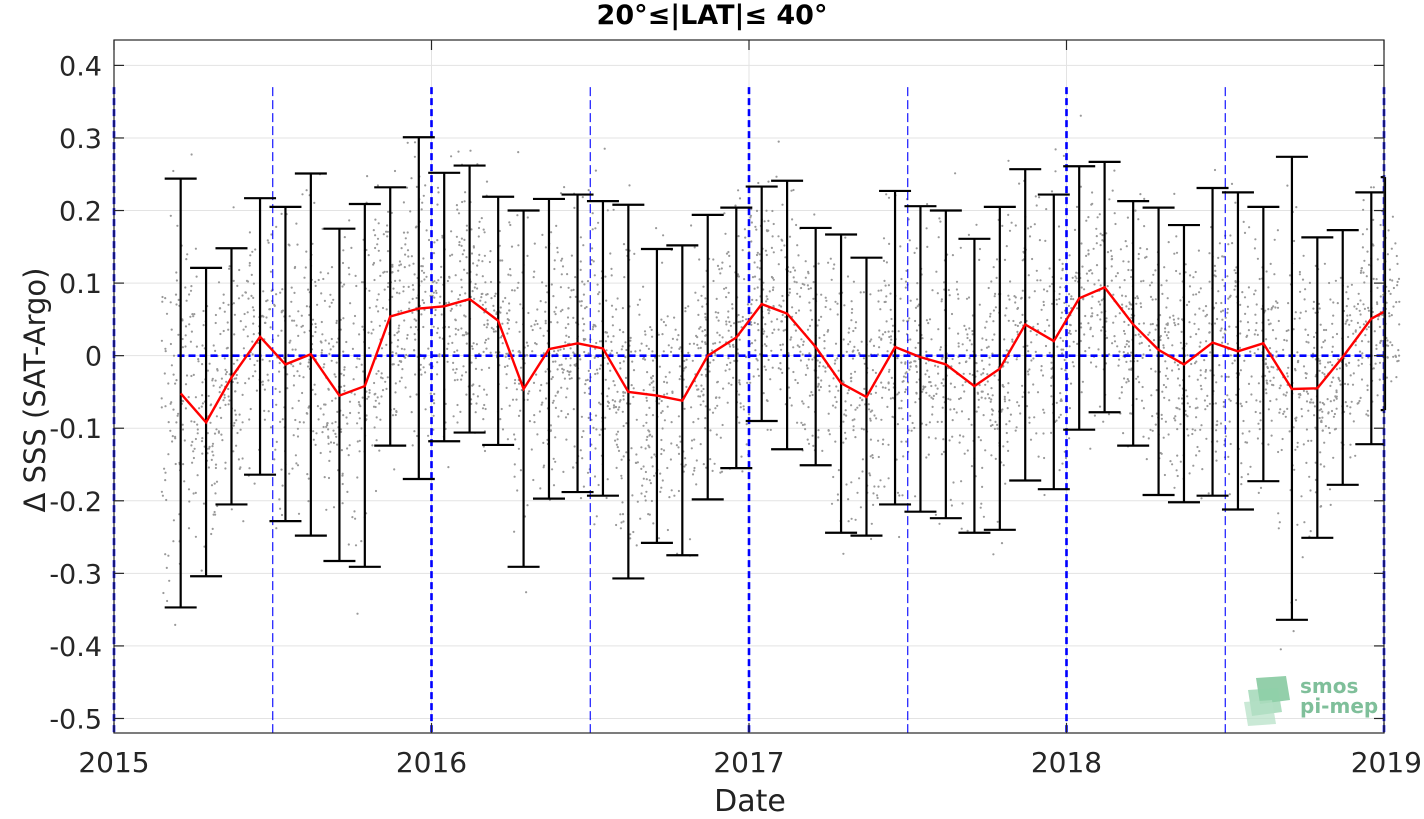 This screenshot has height=819, width=1424. Describe the element at coordinates (1267, 701) in the screenshot. I see `logo-mark-icon` at that location.